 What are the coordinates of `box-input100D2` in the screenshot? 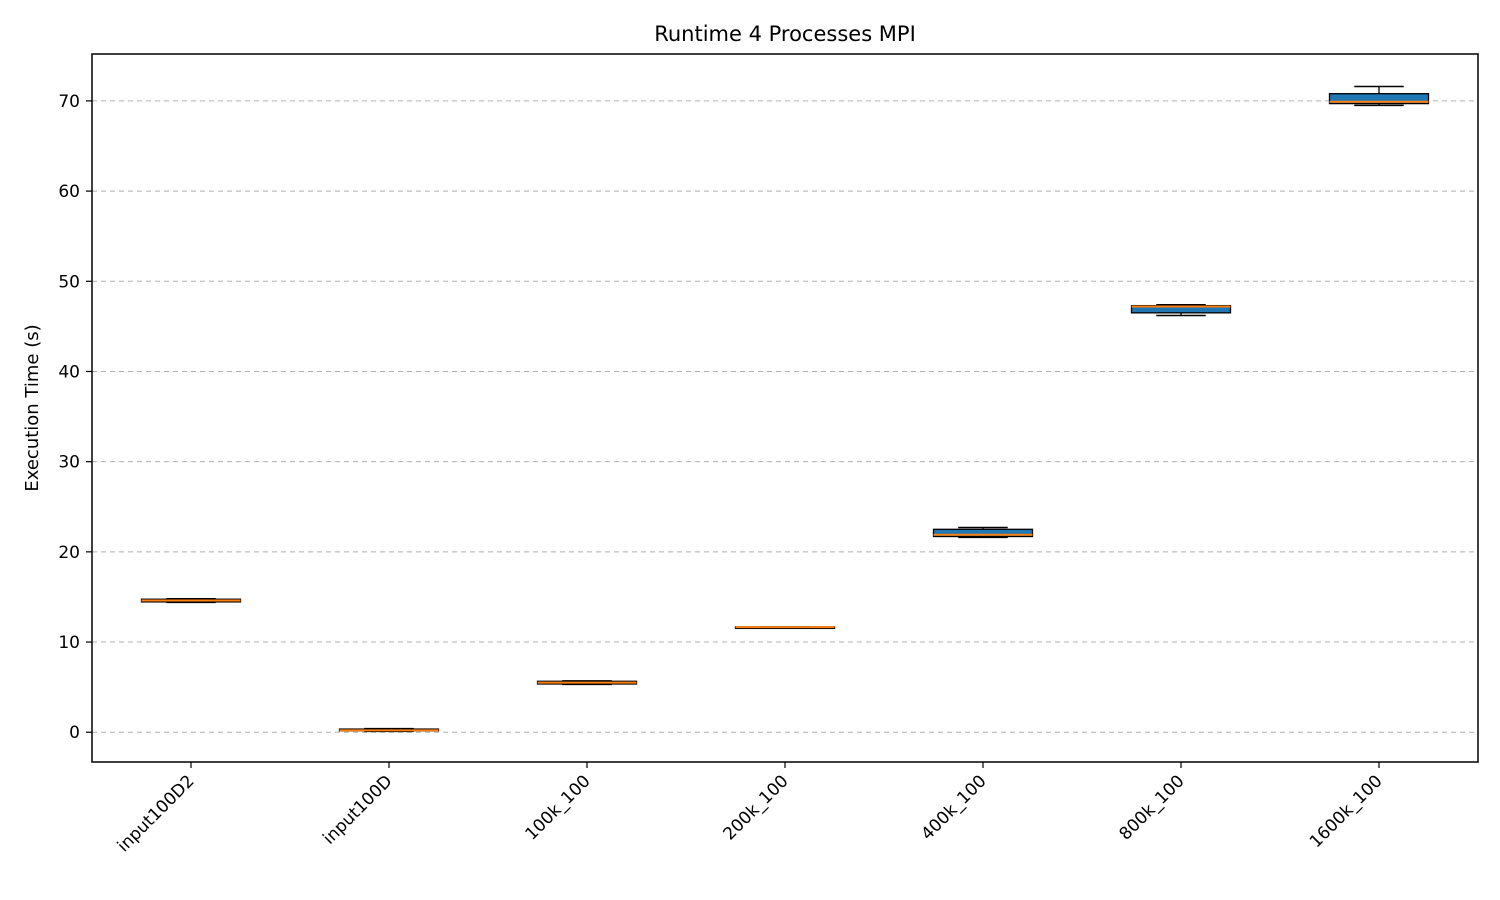 It's located at (191, 601).